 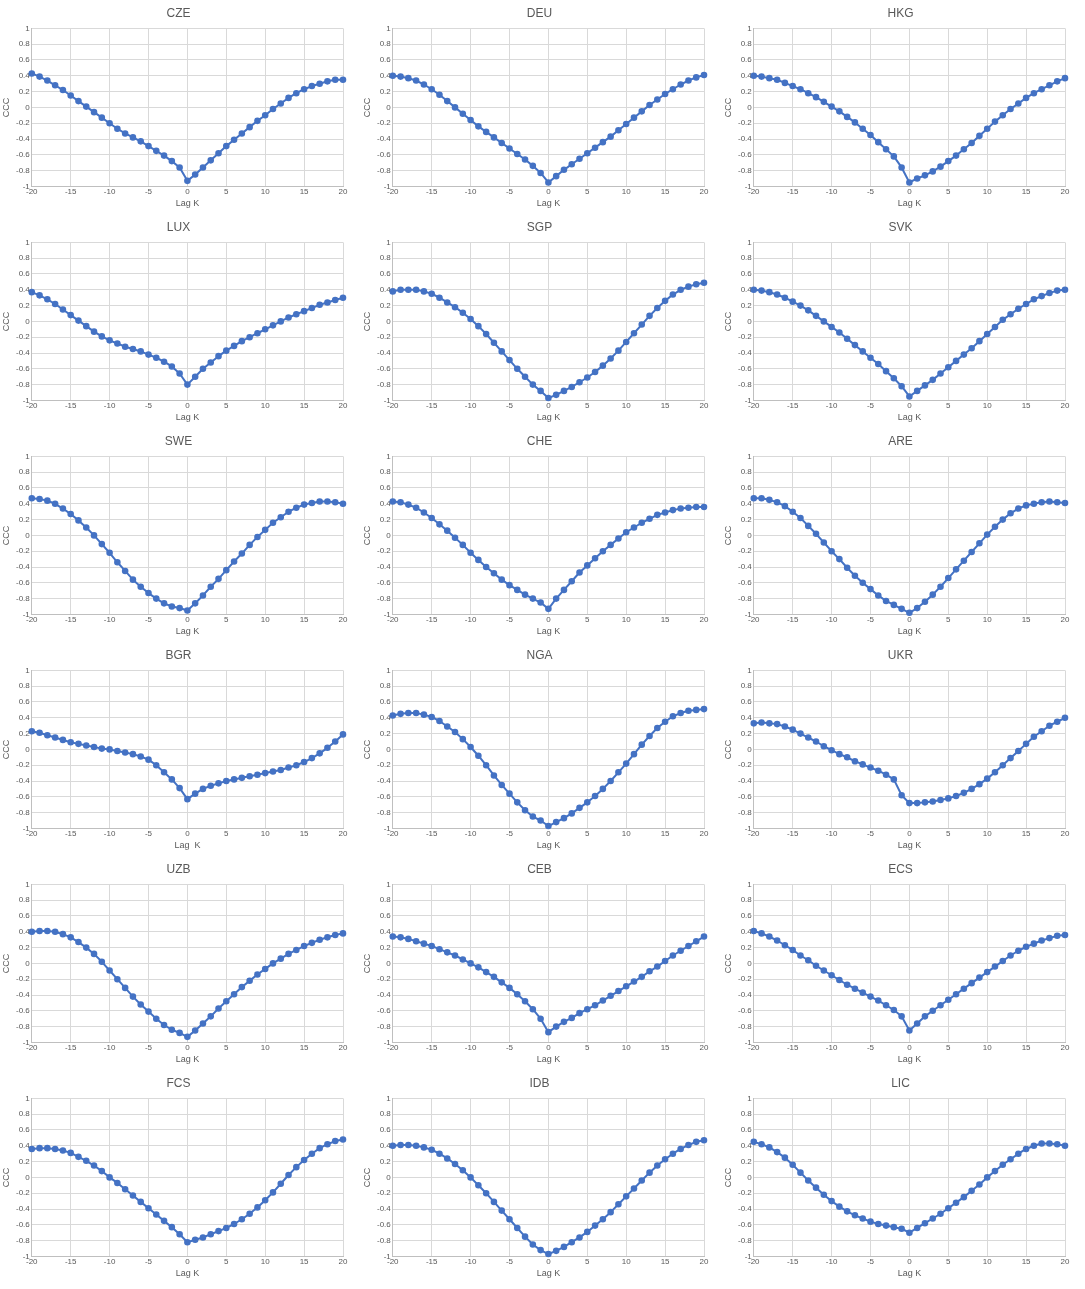 I want to click on chart-title: CHE, so click(x=539, y=440).